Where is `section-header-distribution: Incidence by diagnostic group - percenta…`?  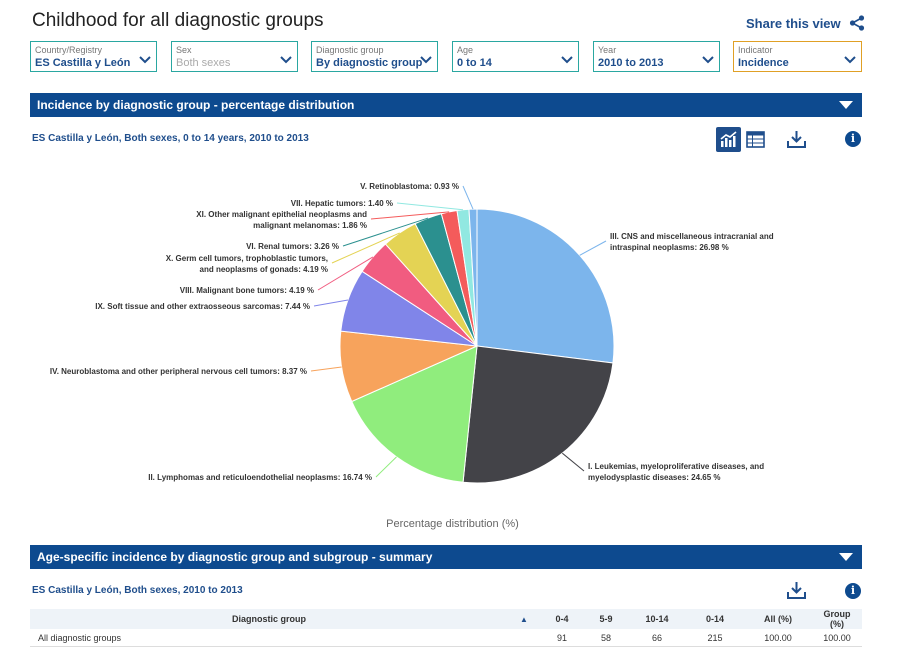 section-header-distribution: Incidence by diagnostic group - percenta… is located at coordinates (446, 105).